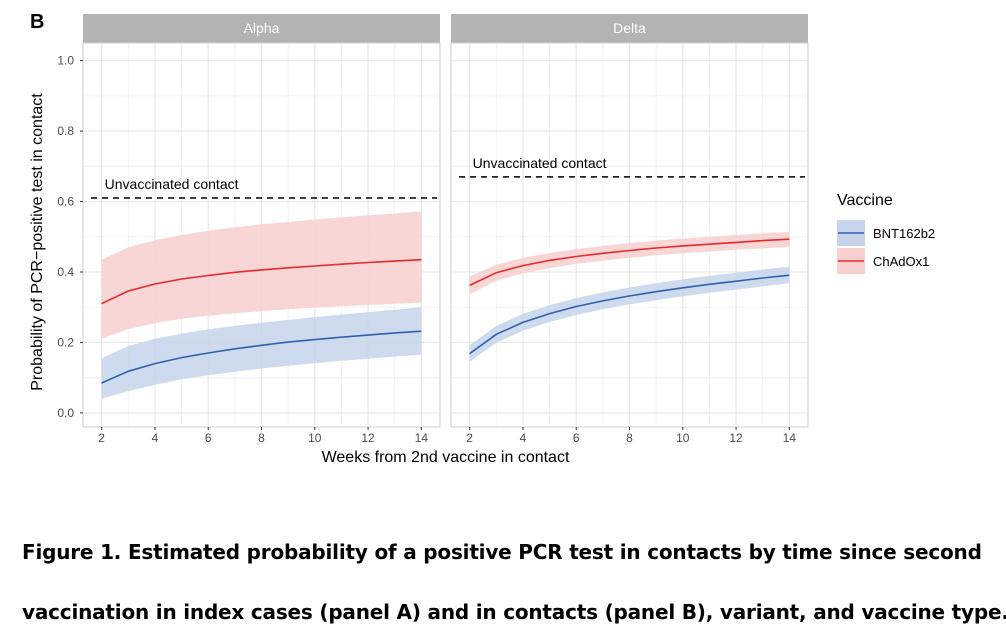 This screenshot has width=1006, height=630. Describe the element at coordinates (446, 457) in the screenshot. I see `x-axis-title: Weeks from 2nd vaccine in contact` at that location.